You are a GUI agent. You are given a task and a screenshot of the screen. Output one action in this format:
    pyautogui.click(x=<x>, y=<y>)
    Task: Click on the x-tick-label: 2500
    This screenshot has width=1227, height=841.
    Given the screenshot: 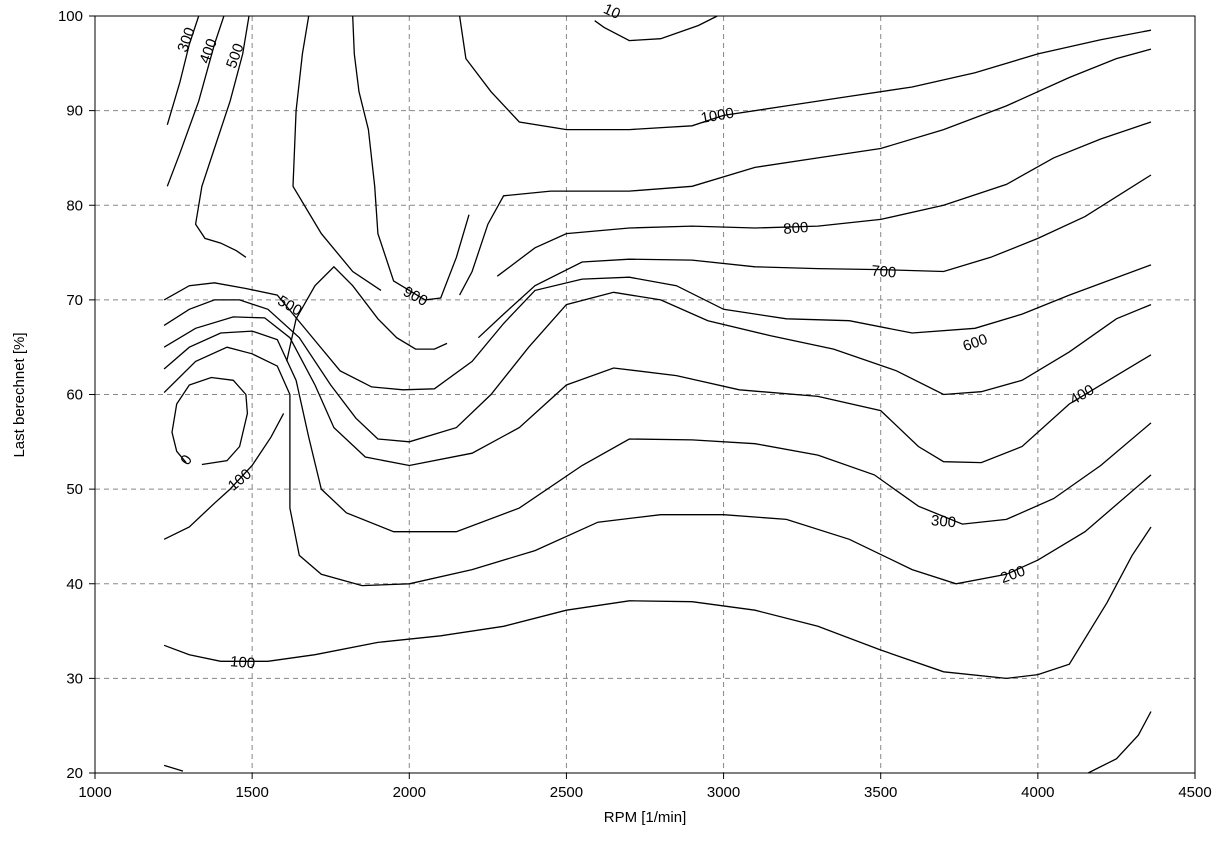 What is the action you would take?
    pyautogui.click(x=566, y=792)
    